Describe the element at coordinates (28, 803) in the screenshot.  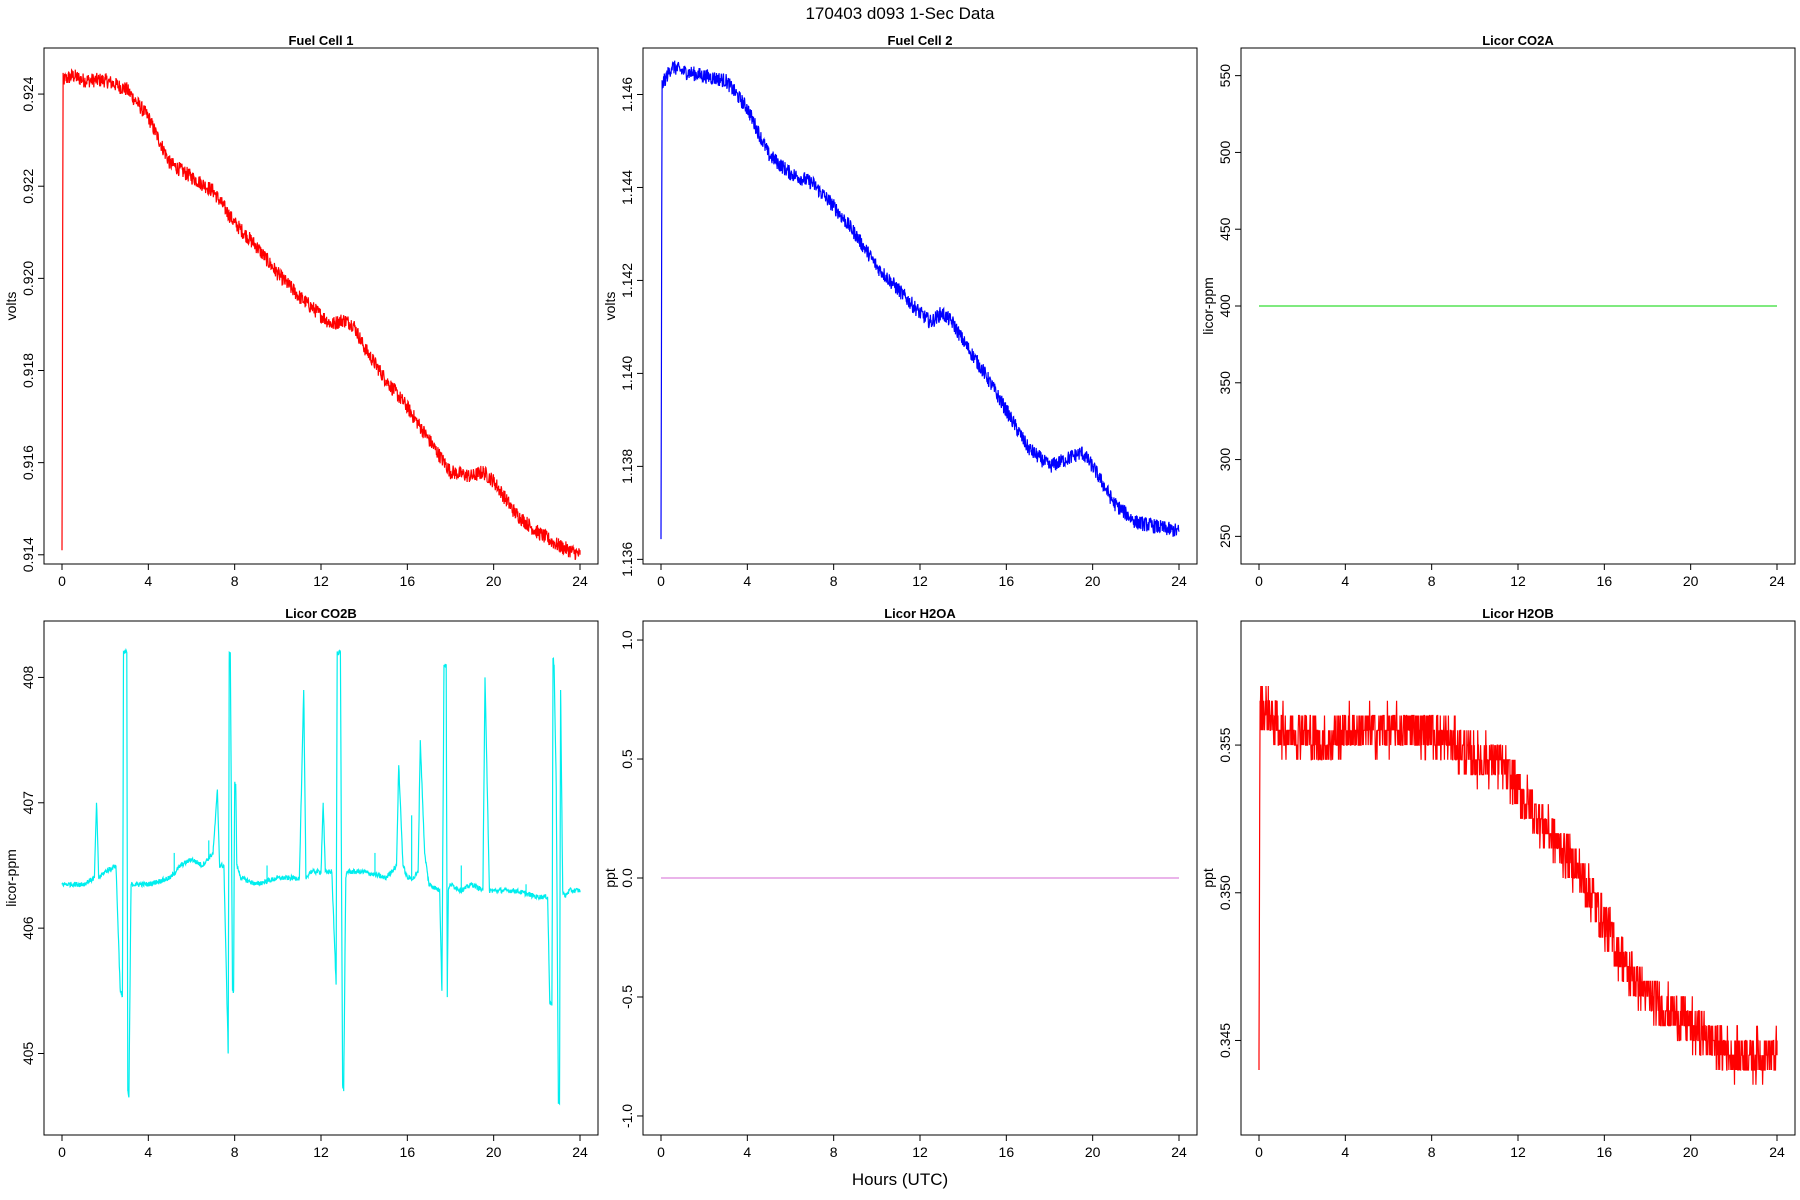
I see `y-tick-label: 407` at that location.